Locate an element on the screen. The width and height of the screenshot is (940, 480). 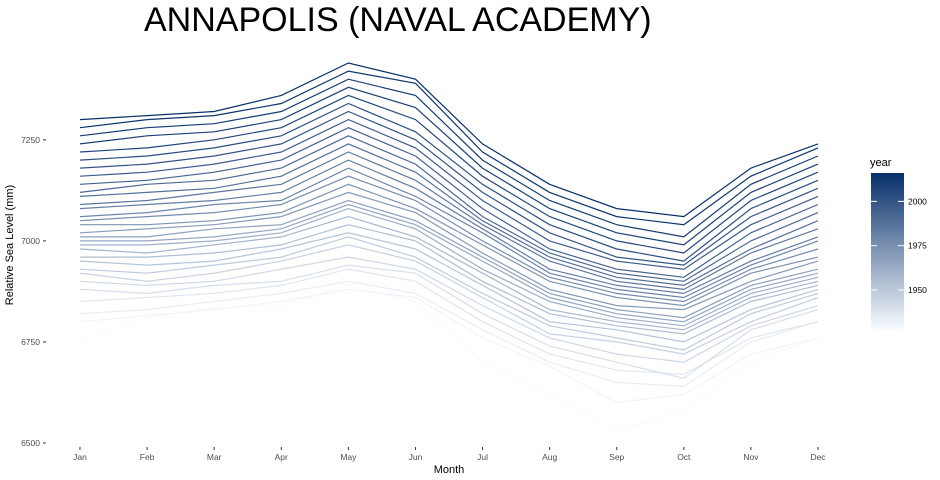
x-tick-label: Jul is located at coordinates (482, 457).